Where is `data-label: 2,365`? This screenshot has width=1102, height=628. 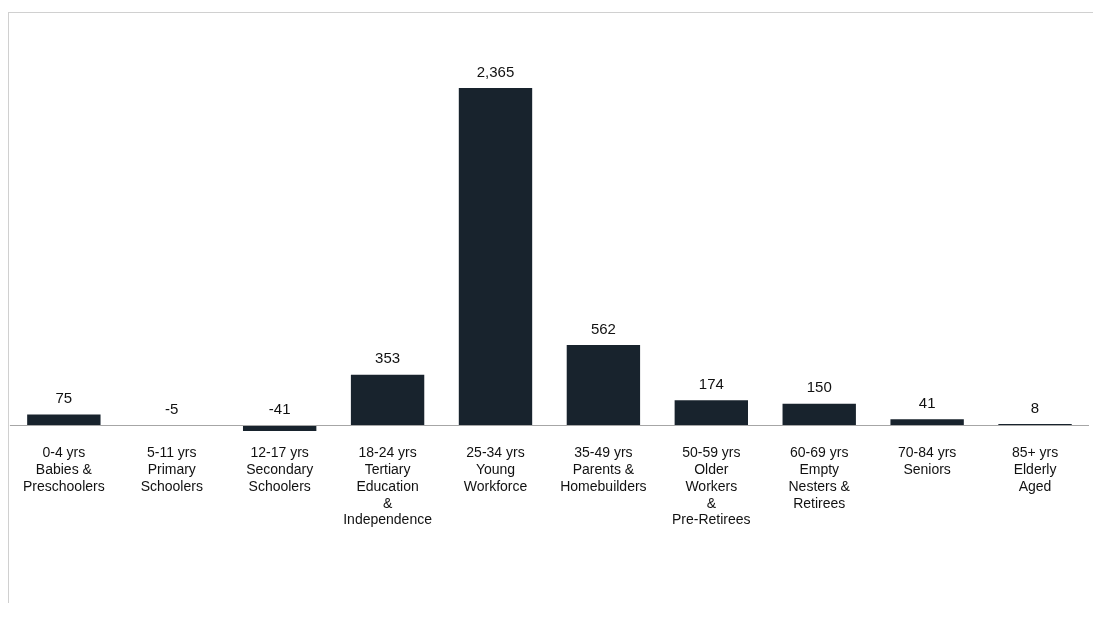
data-label: 2,365 is located at coordinates (495, 71).